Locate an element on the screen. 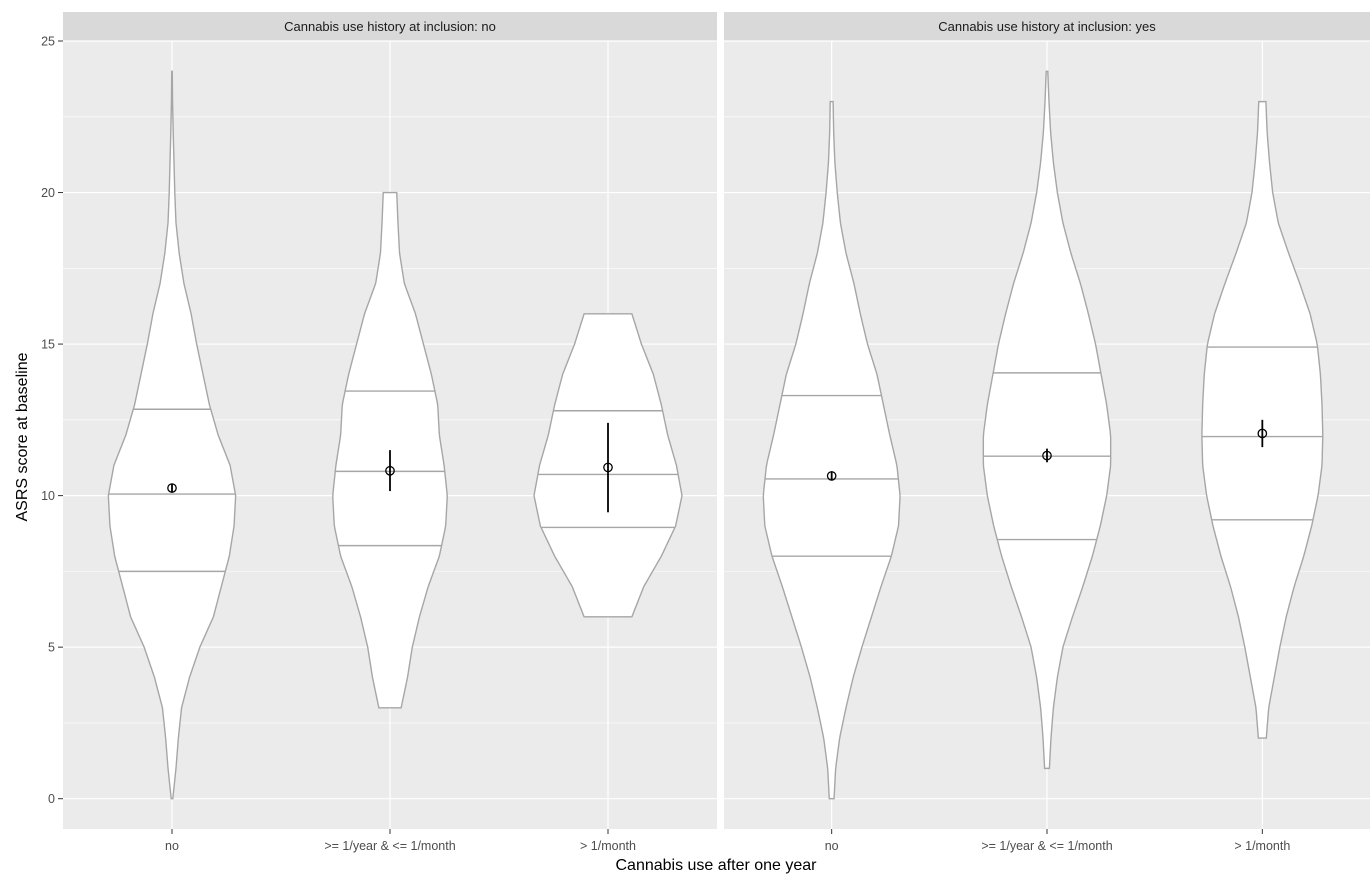 The image size is (1370, 875). panel-strip-label: Cannabis use history at inclusion: no is located at coordinates (390, 26).